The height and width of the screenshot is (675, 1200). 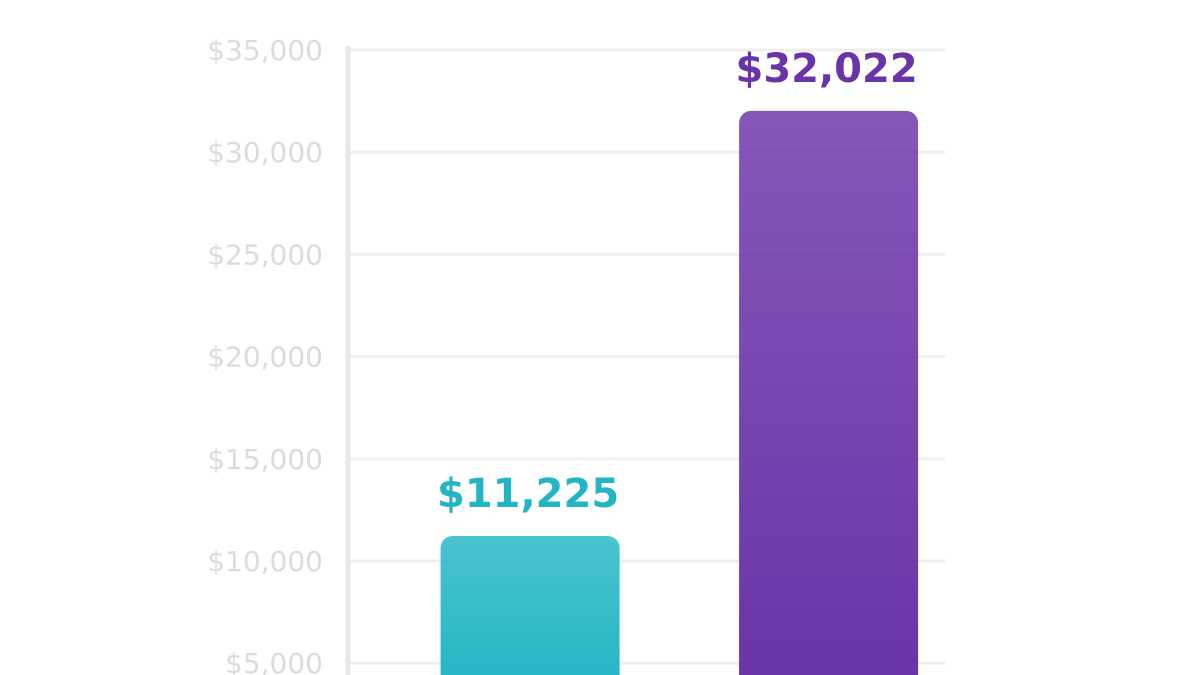 I want to click on y-tick-label: $15,000, so click(x=265, y=459).